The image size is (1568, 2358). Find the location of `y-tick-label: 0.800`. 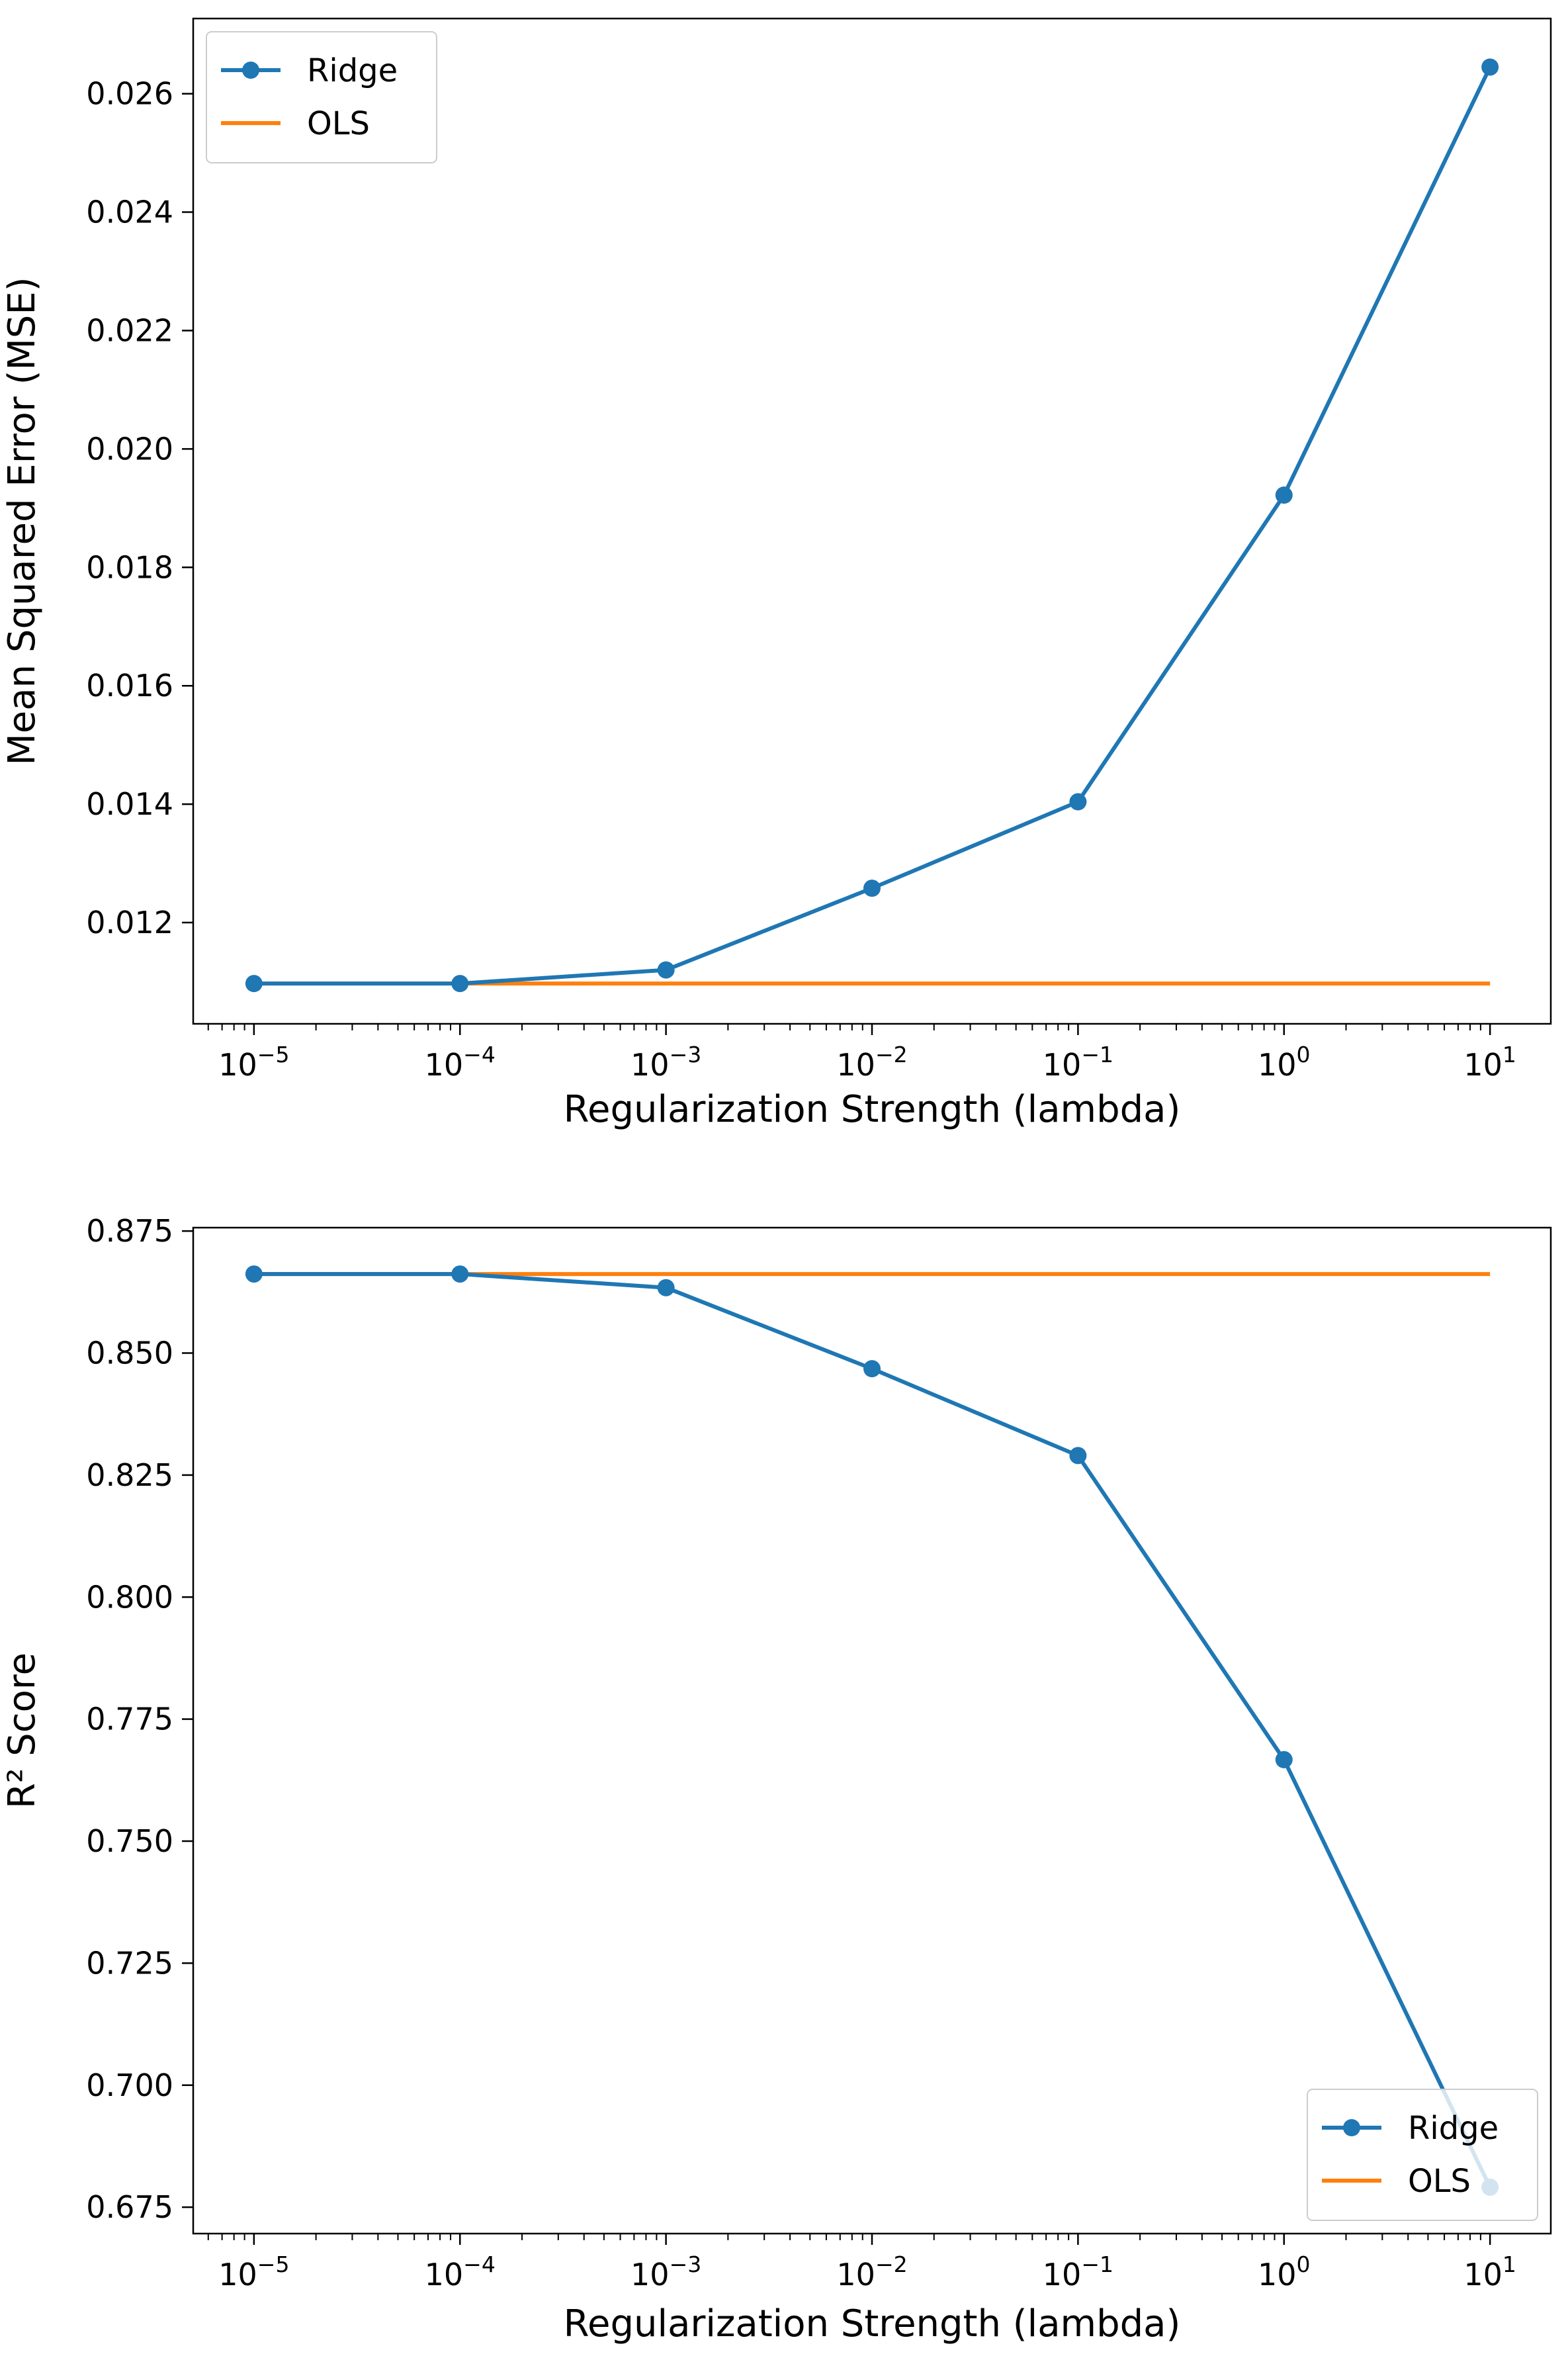

y-tick-label: 0.800 is located at coordinates (129, 1597).